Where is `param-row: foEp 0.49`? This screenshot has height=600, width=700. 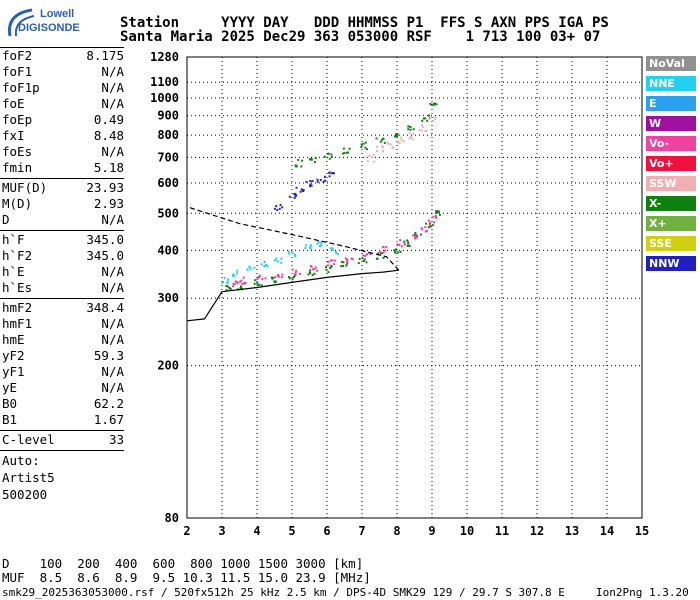 param-row: foEp 0.49 is located at coordinates (63, 120).